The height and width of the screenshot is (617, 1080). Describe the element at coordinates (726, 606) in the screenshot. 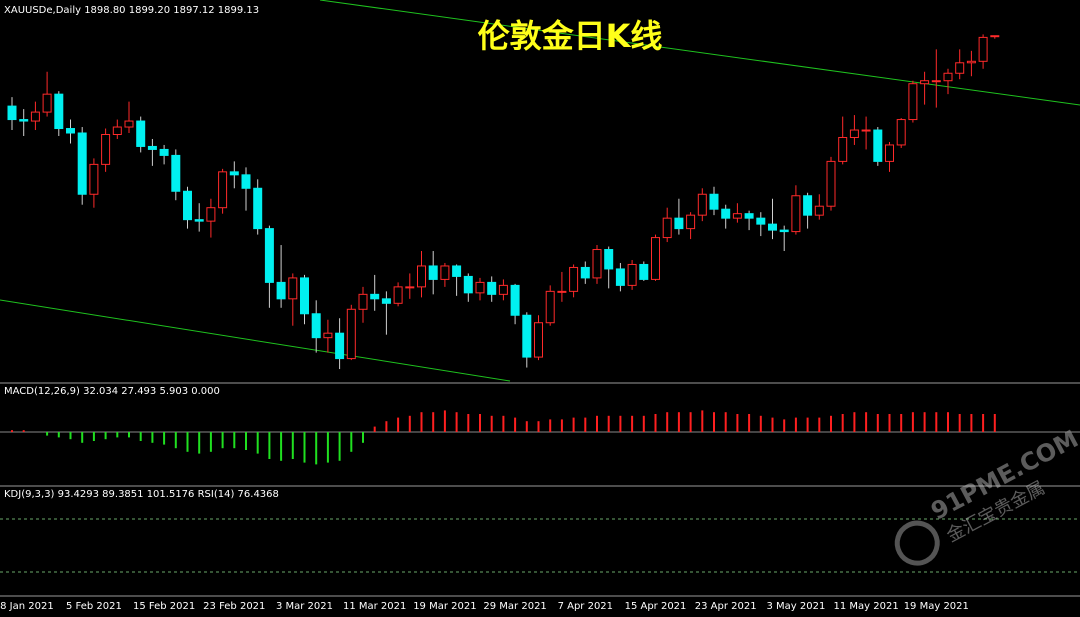

I see `x-tick-label: 23 Apr 2021` at that location.